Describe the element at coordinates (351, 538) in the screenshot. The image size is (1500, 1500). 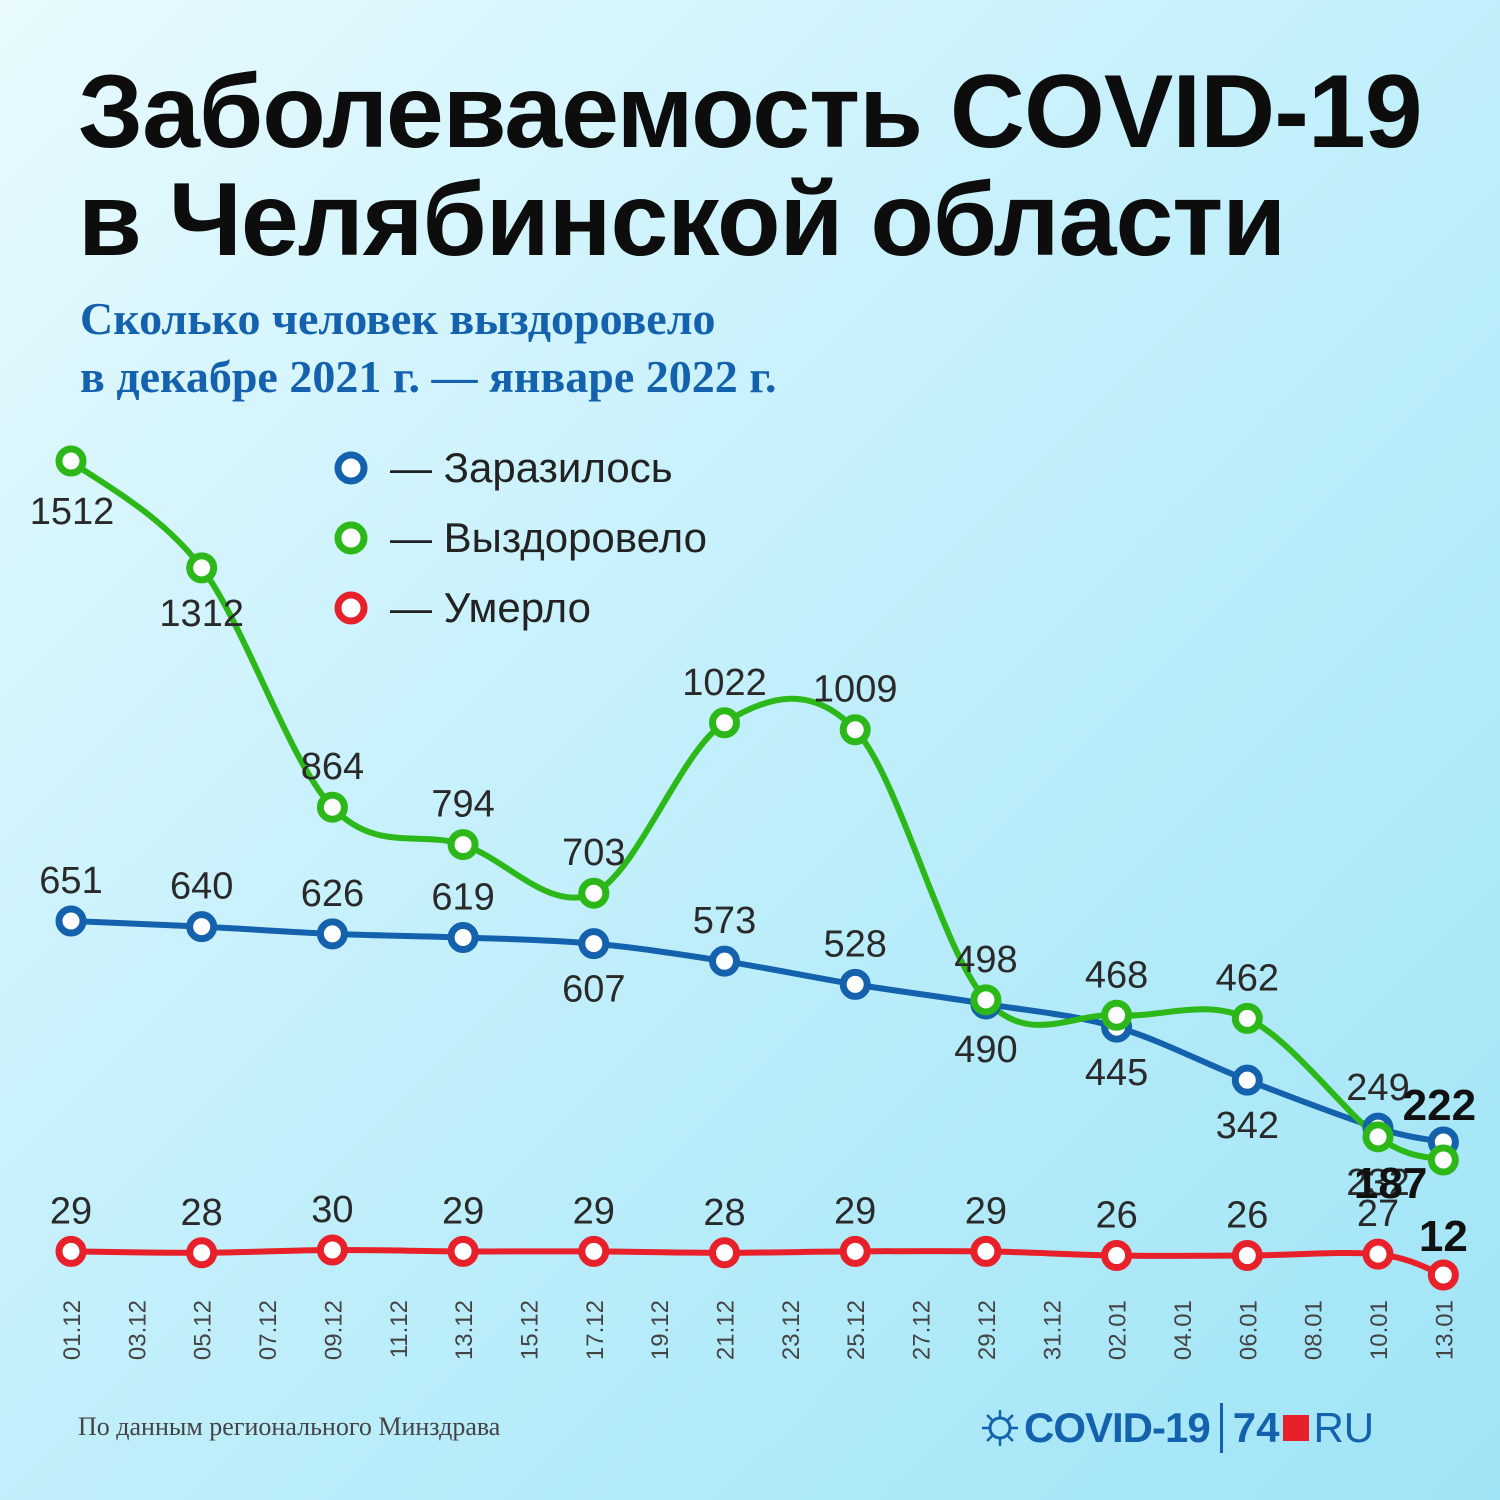
I see `legend-marker-recovered` at that location.